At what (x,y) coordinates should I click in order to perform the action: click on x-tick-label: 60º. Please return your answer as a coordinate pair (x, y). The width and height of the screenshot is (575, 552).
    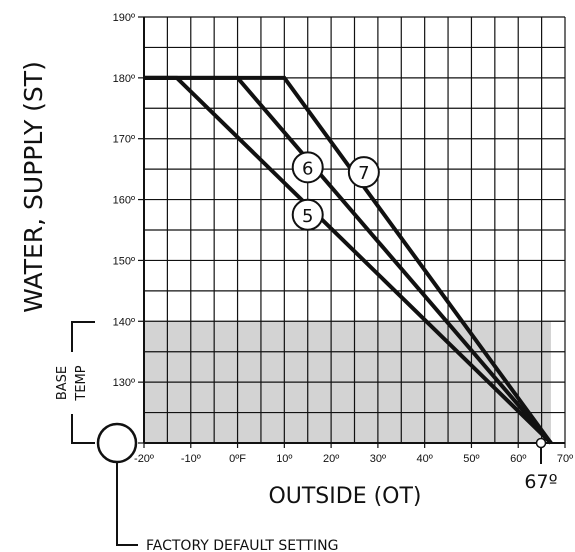
    Looking at the image, I should click on (518, 459).